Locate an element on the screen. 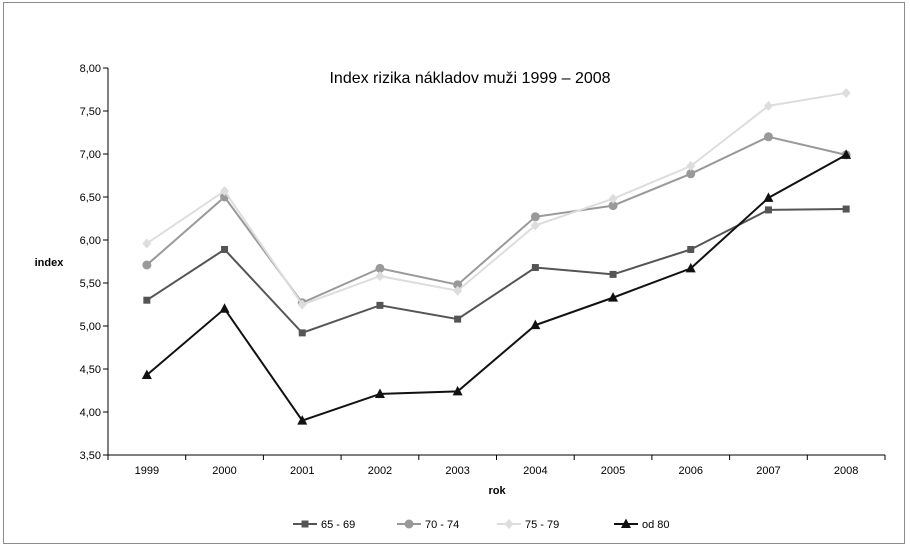  legend-item: 70 - 74 is located at coordinates (428, 525).